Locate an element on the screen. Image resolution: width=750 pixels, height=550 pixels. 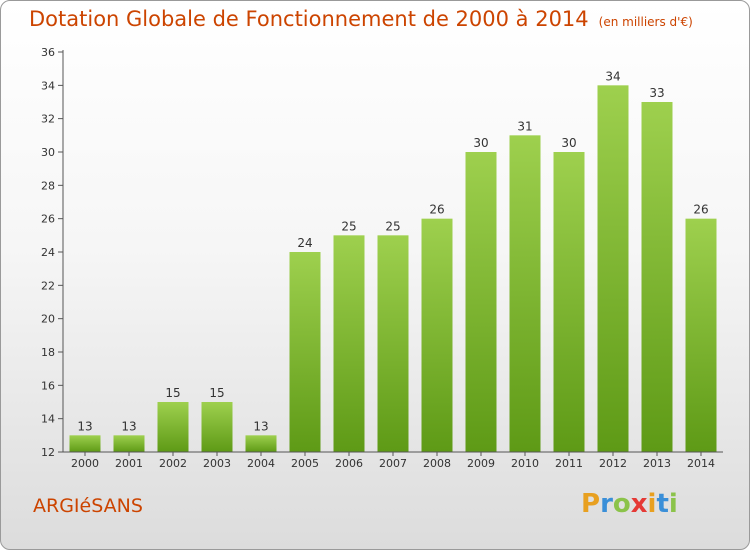
x-tick-label: 2012 is located at coordinates (613, 463).